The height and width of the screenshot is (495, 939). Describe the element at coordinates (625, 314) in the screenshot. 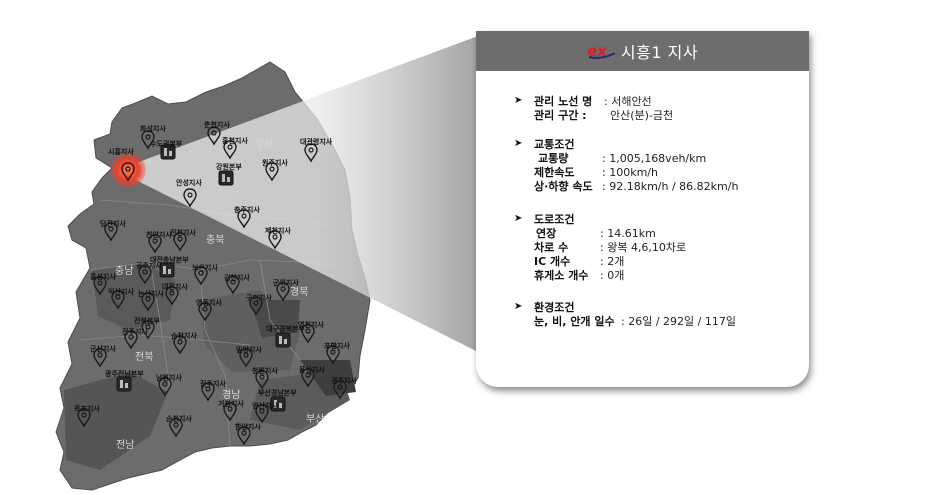

I see `section-environment: ➤ 환경조건 눈, 비, 안개 일수: 26일 / 292일 / 117일` at that location.